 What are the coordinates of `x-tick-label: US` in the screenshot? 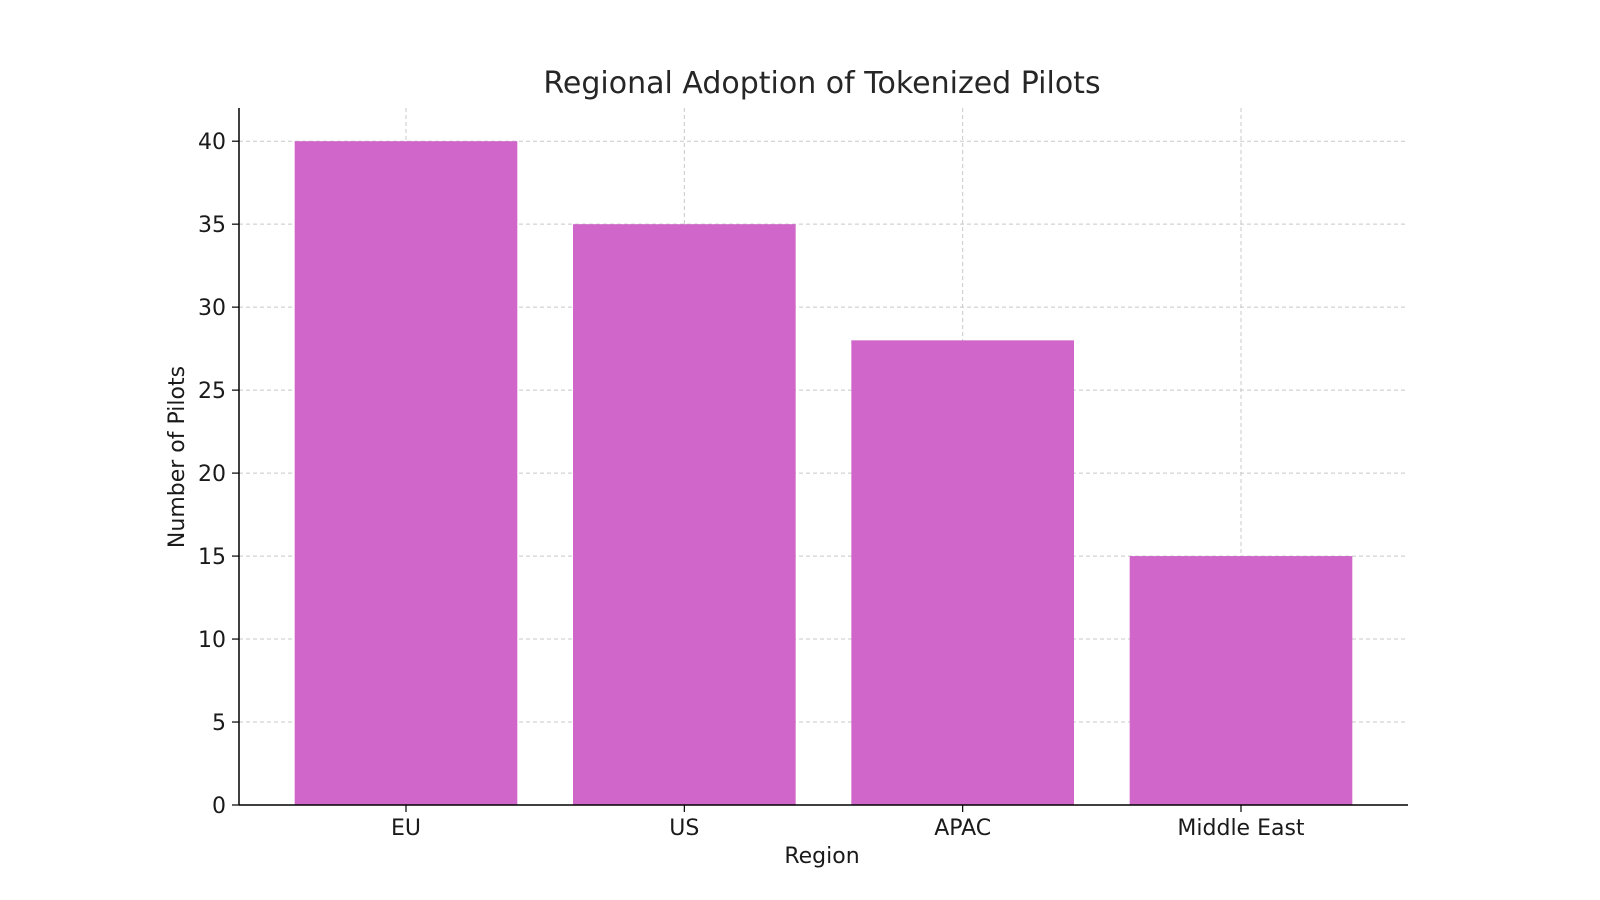 It's located at (684, 828).